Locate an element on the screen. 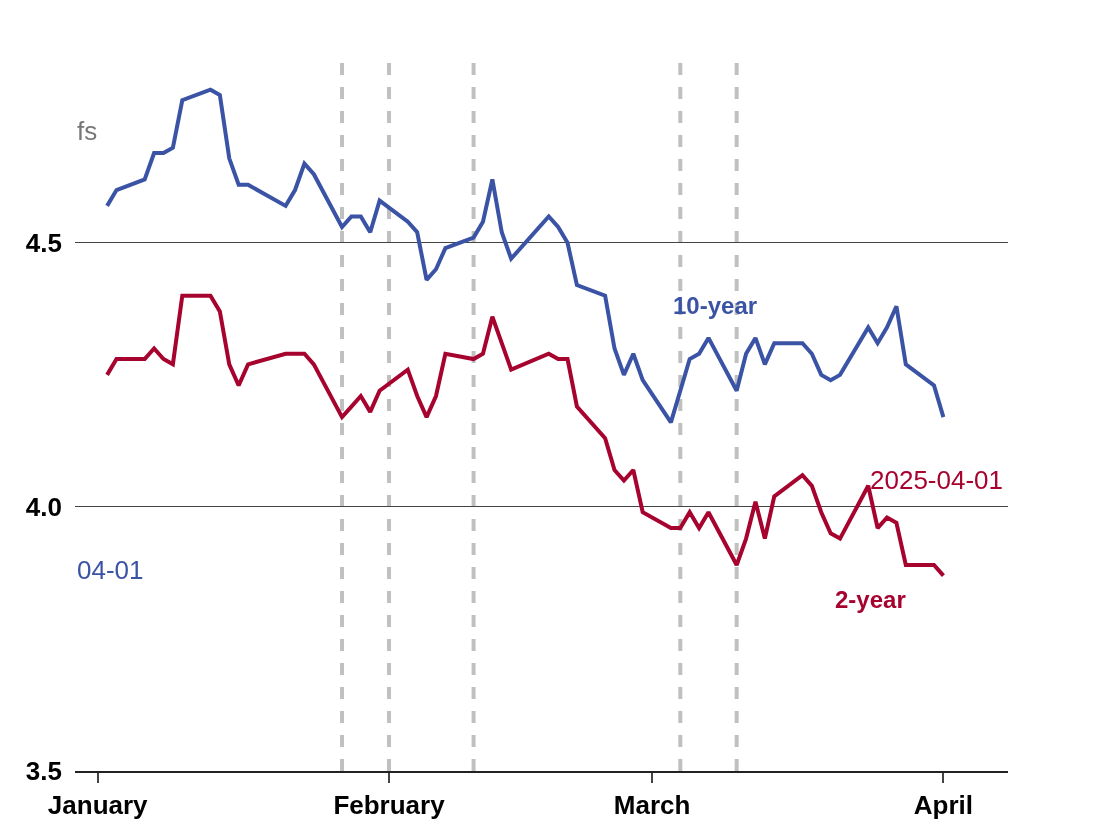  y-tick-label: 3.5 is located at coordinates (43, 771).